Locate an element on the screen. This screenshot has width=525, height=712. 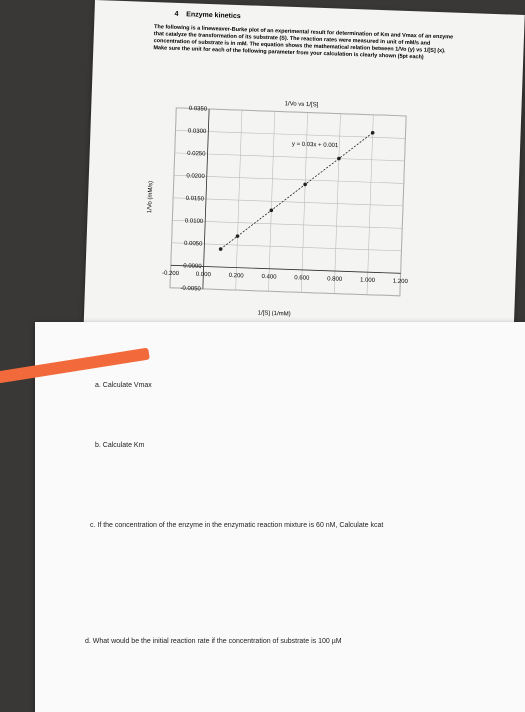
y-tick-label: 0.0350 is located at coordinates (198, 109).